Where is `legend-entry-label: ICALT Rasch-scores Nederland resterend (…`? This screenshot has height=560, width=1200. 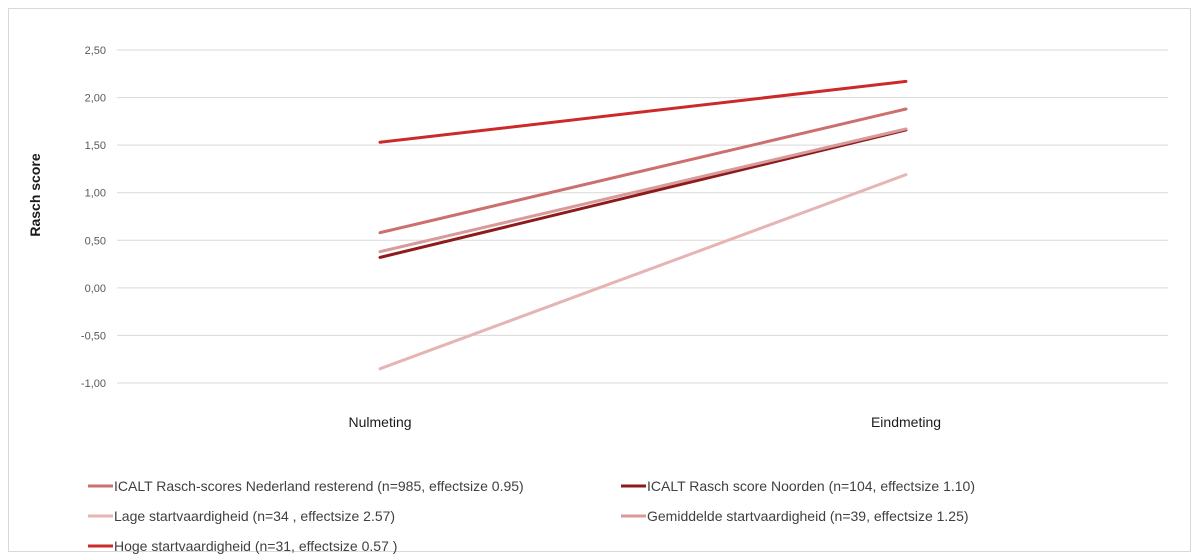 legend-entry-label: ICALT Rasch-scores Nederland resterend (… is located at coordinates (319, 486).